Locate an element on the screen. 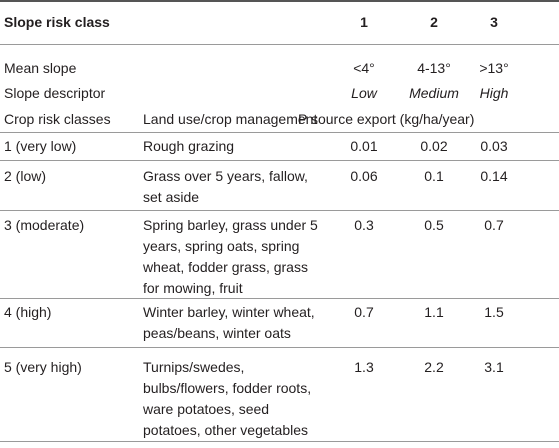  slope-descriptor: High is located at coordinates (494, 93).